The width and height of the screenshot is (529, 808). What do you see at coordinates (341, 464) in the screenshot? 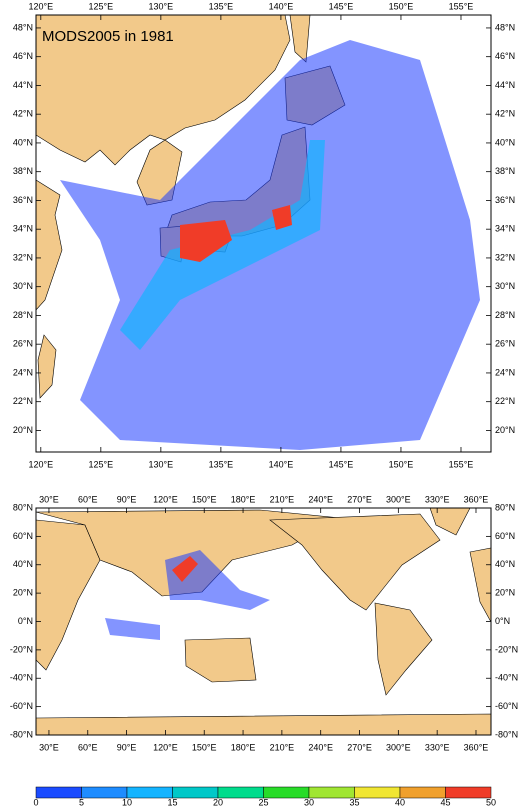
I see `x-tick-label: 145°E` at bounding box center [341, 464].